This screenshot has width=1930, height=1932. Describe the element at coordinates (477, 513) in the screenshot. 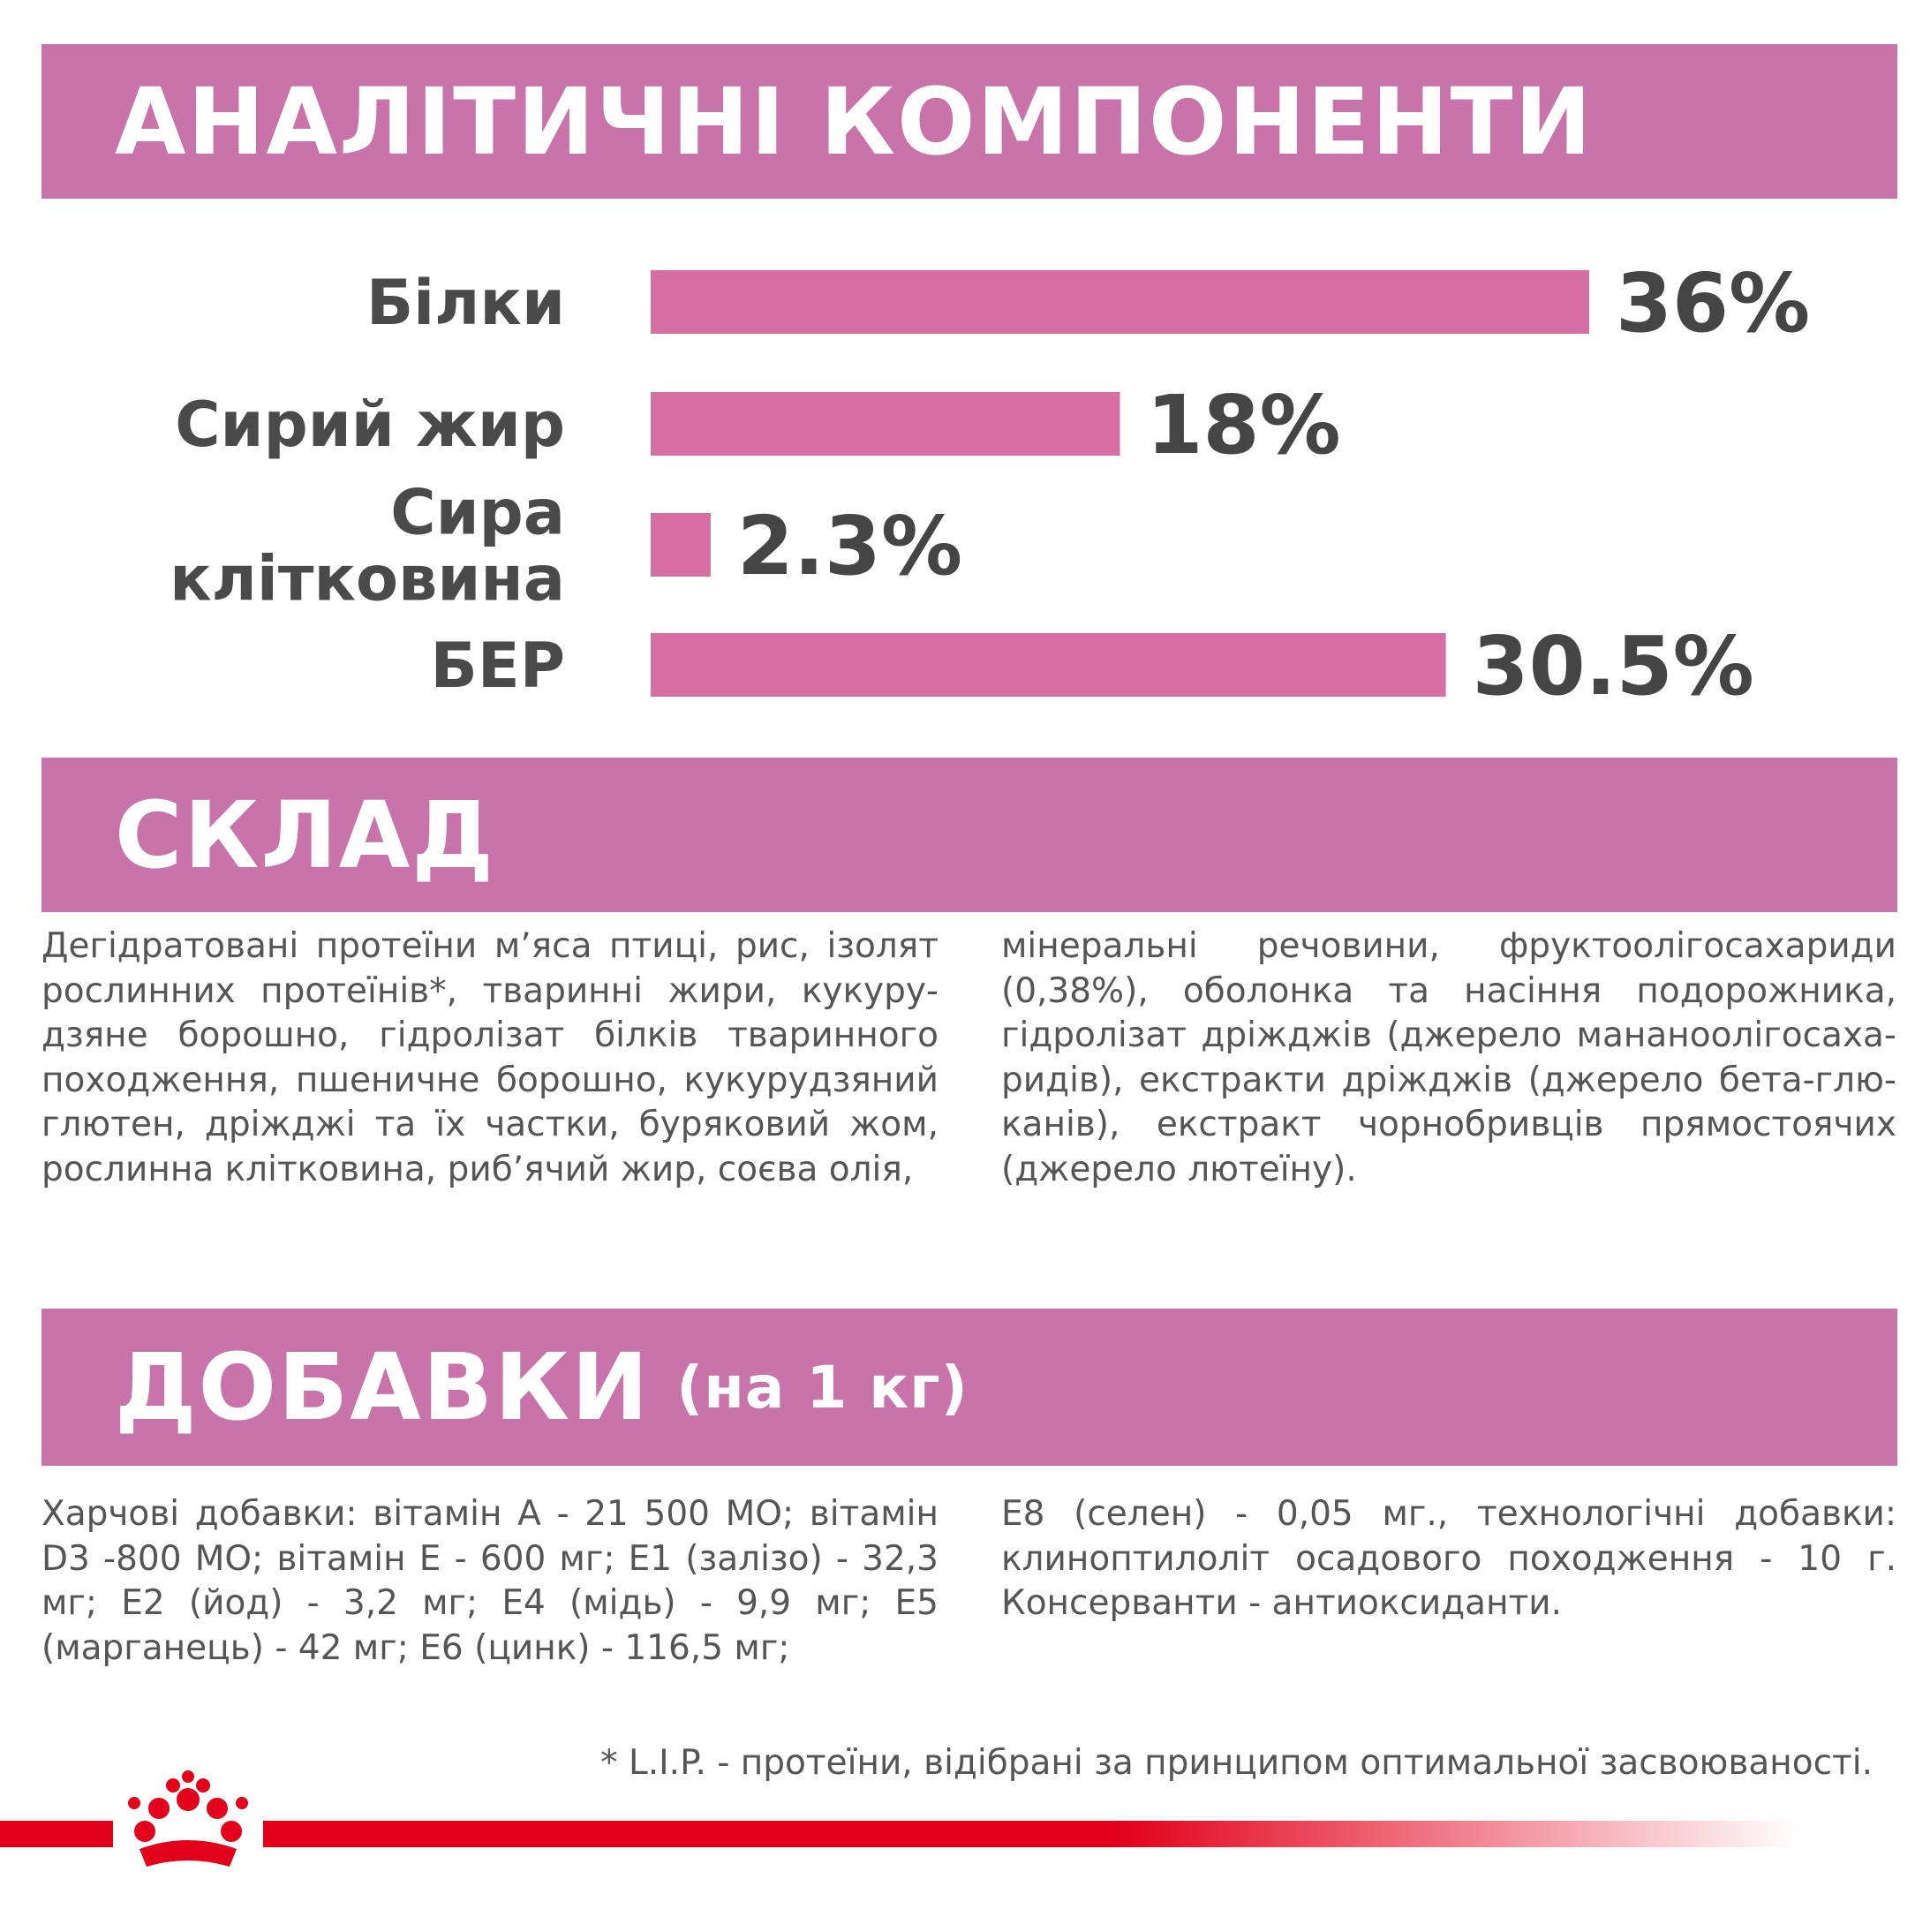

I see `category-label: Сира` at that location.